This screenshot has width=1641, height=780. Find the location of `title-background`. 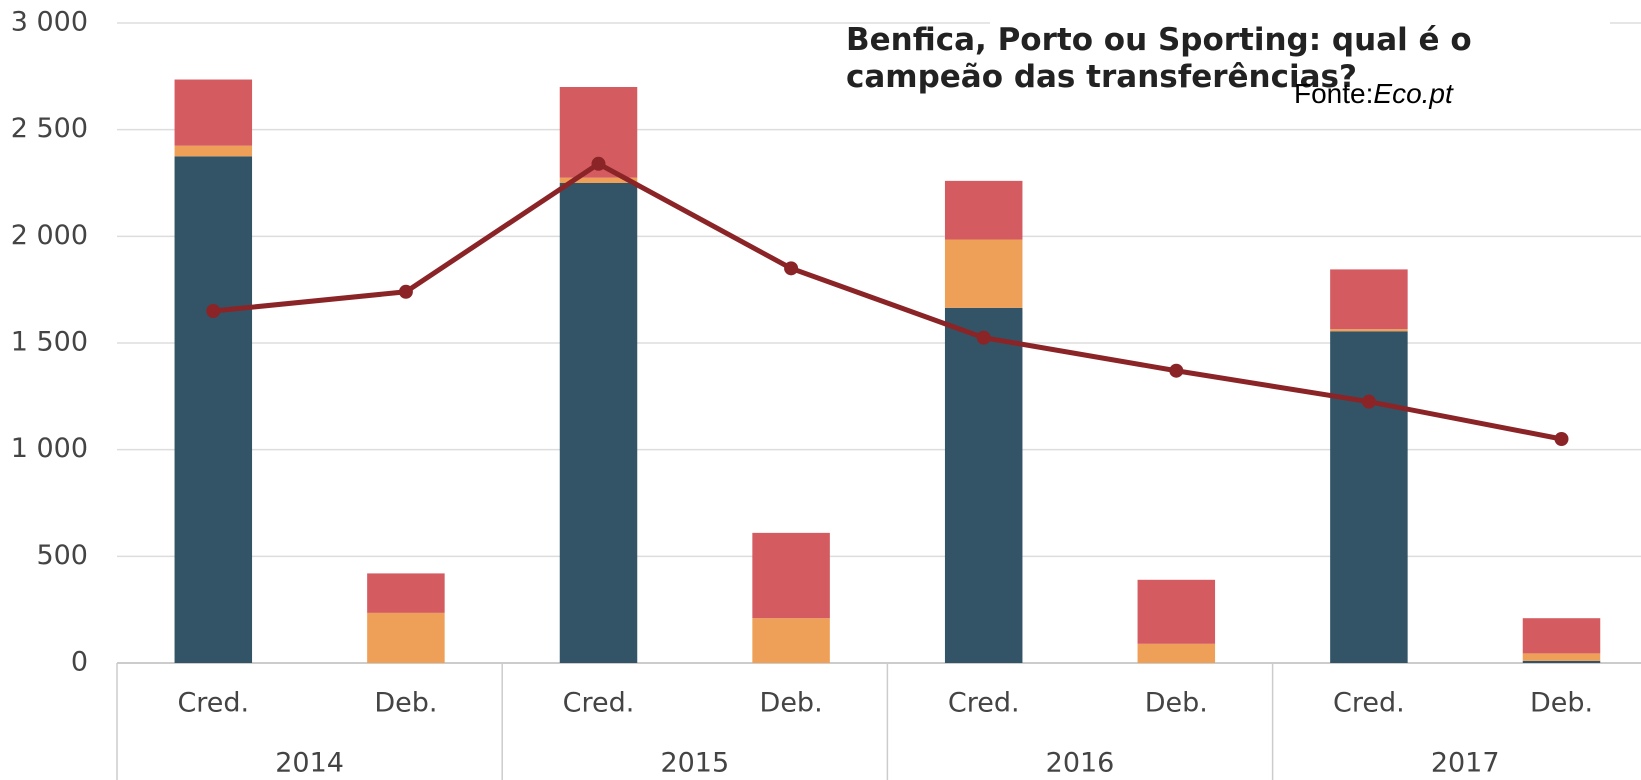

title-background is located at coordinates (1300, 67).